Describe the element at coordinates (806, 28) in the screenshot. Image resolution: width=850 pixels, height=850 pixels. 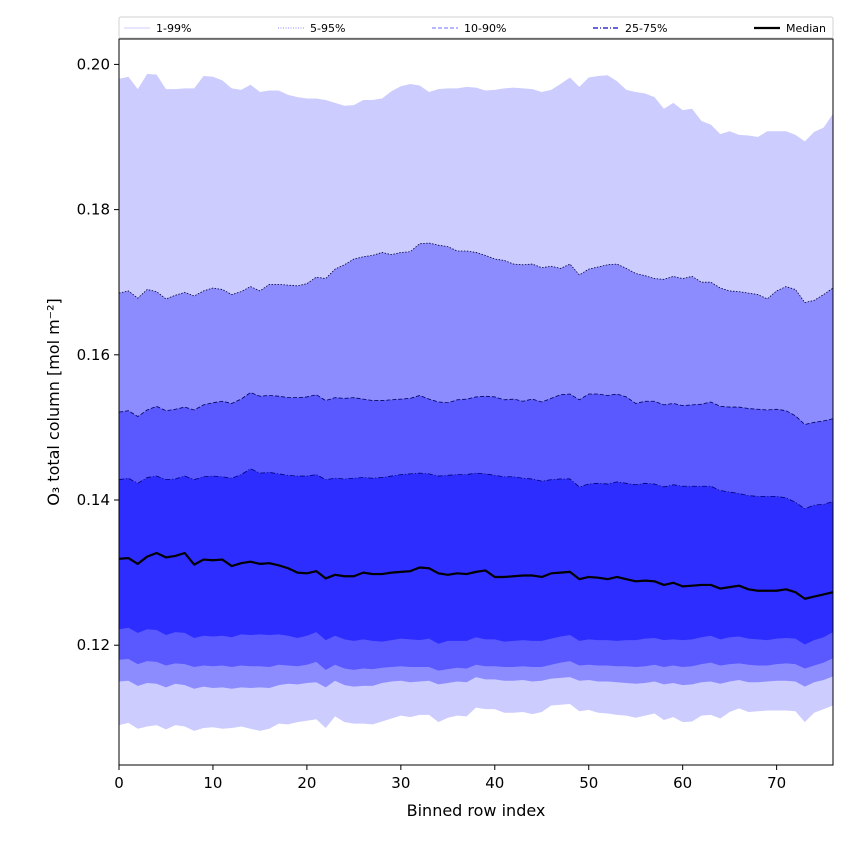
I see `legend-label: Median` at that location.